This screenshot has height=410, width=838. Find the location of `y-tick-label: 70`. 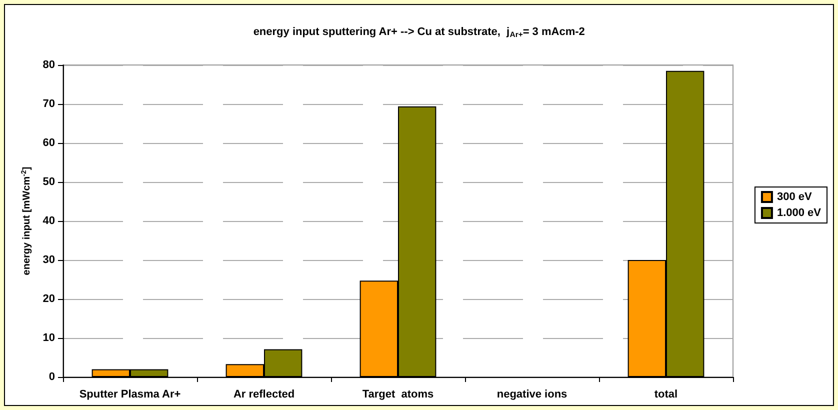

y-tick-label: 70 is located at coordinates (48, 104).